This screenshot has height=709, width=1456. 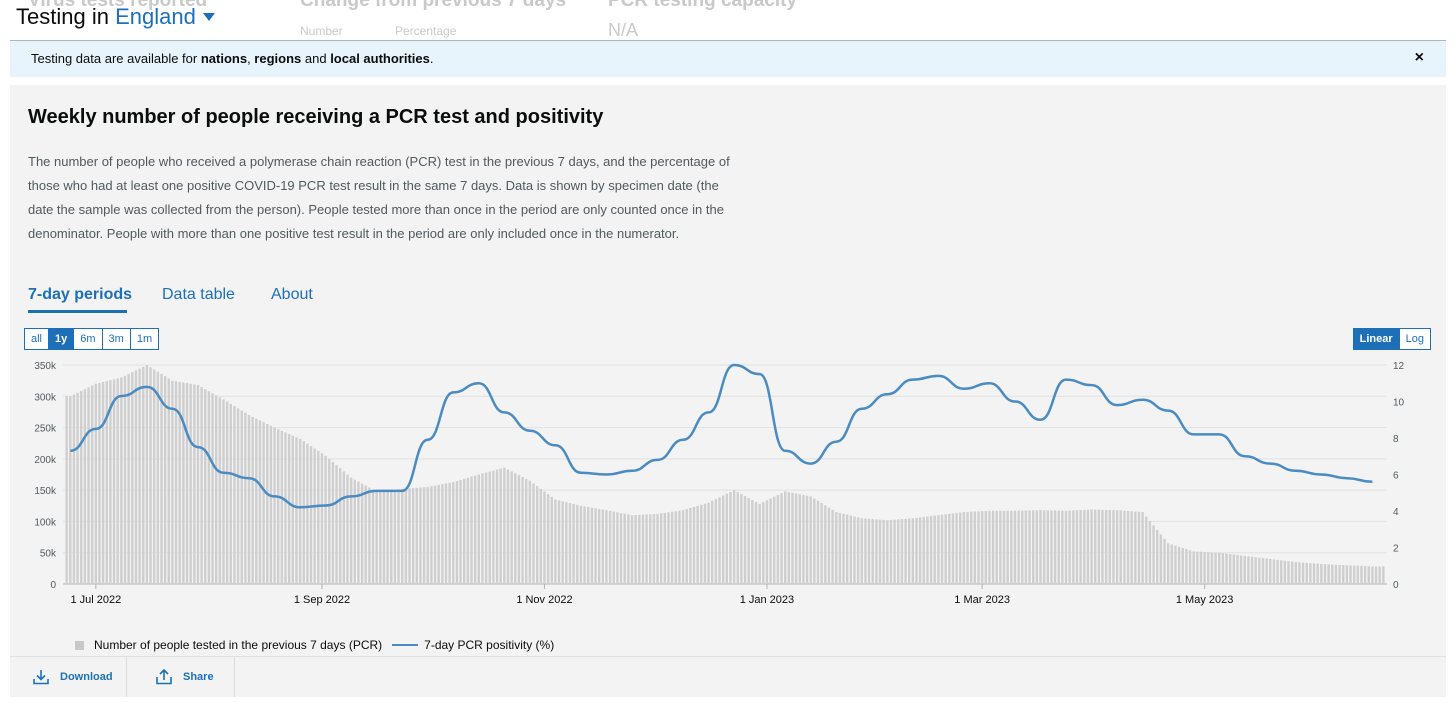 I want to click on area-selector: England, so click(x=165, y=16).